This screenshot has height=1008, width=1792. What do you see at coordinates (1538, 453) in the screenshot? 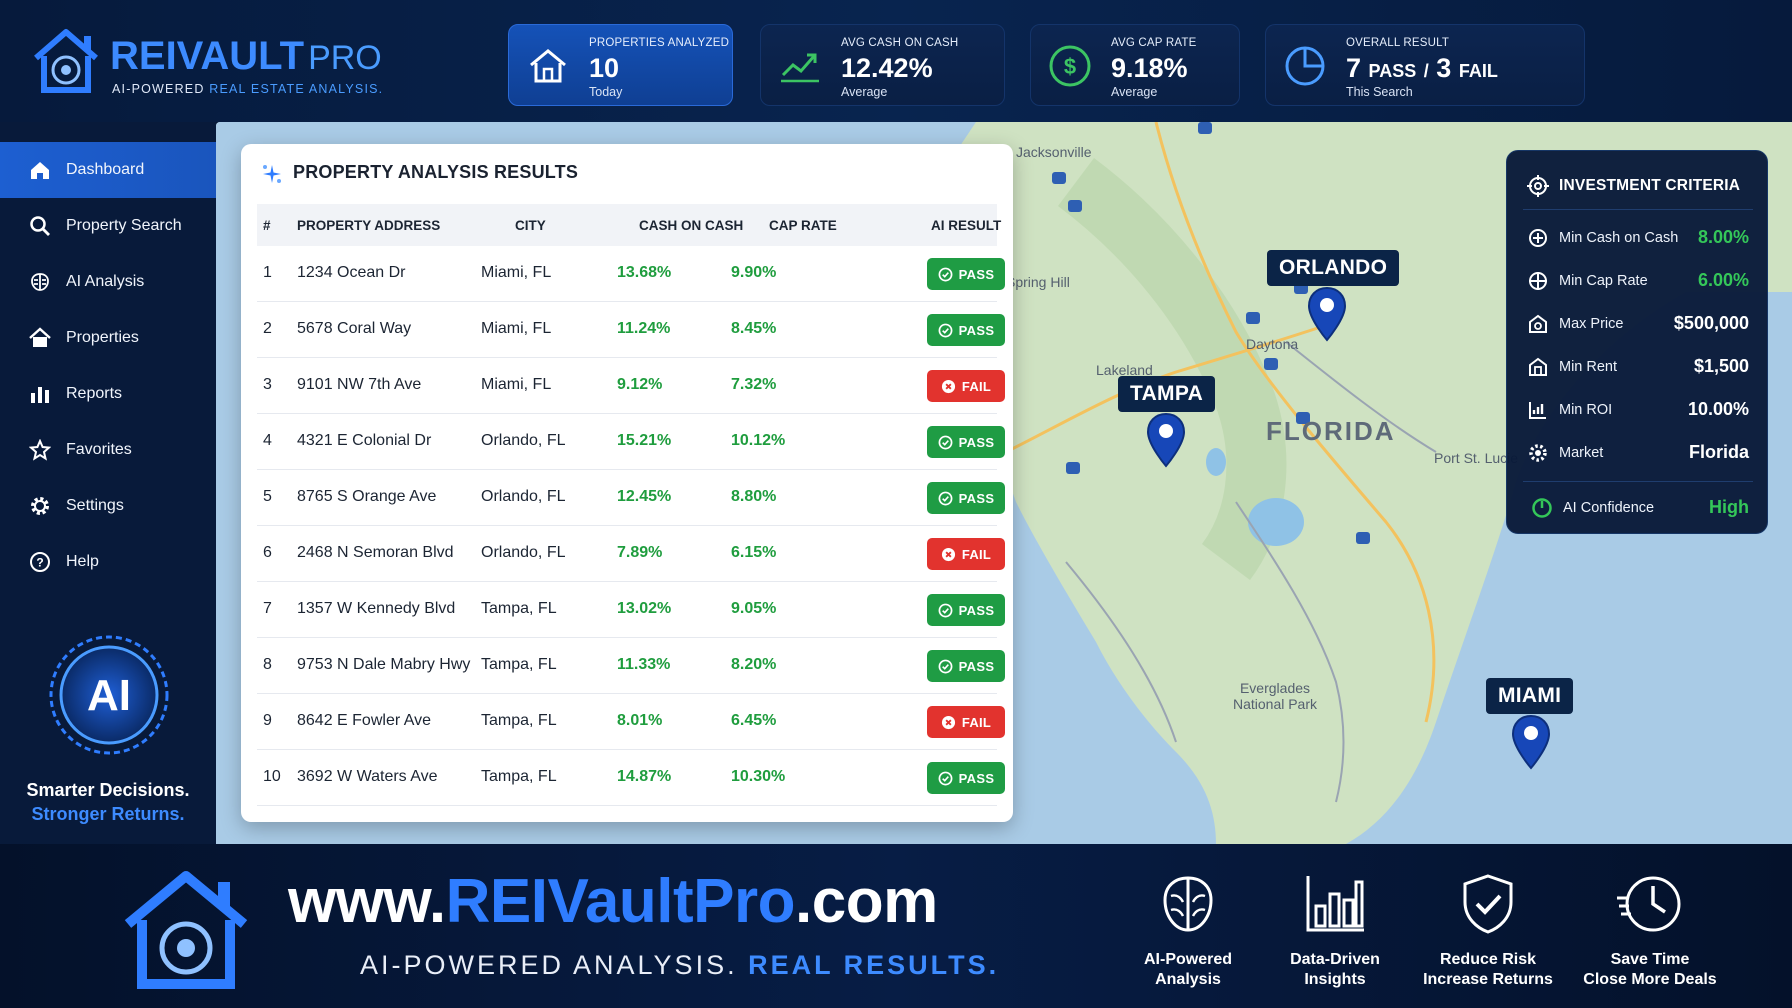
I see `market-gear-icon` at bounding box center [1538, 453].